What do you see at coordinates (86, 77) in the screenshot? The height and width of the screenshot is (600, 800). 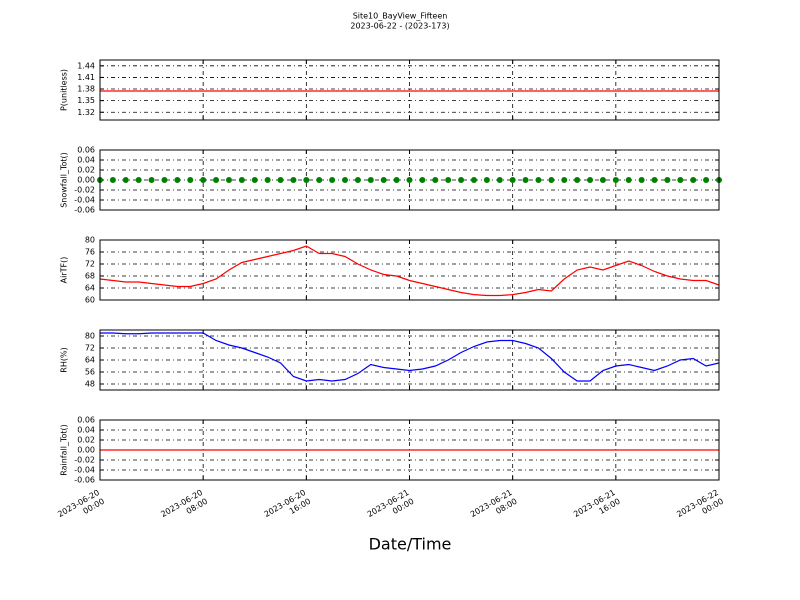 I see `y-tick-label: 1.41` at bounding box center [86, 77].